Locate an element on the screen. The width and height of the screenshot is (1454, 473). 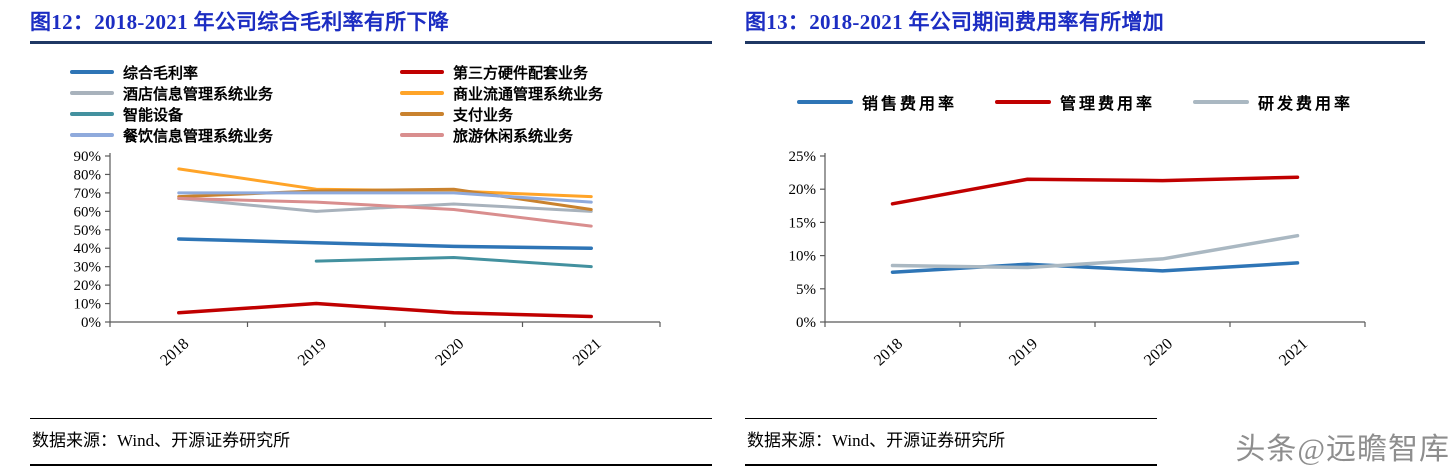
legend-label: 智能设备 is located at coordinates (153, 115).